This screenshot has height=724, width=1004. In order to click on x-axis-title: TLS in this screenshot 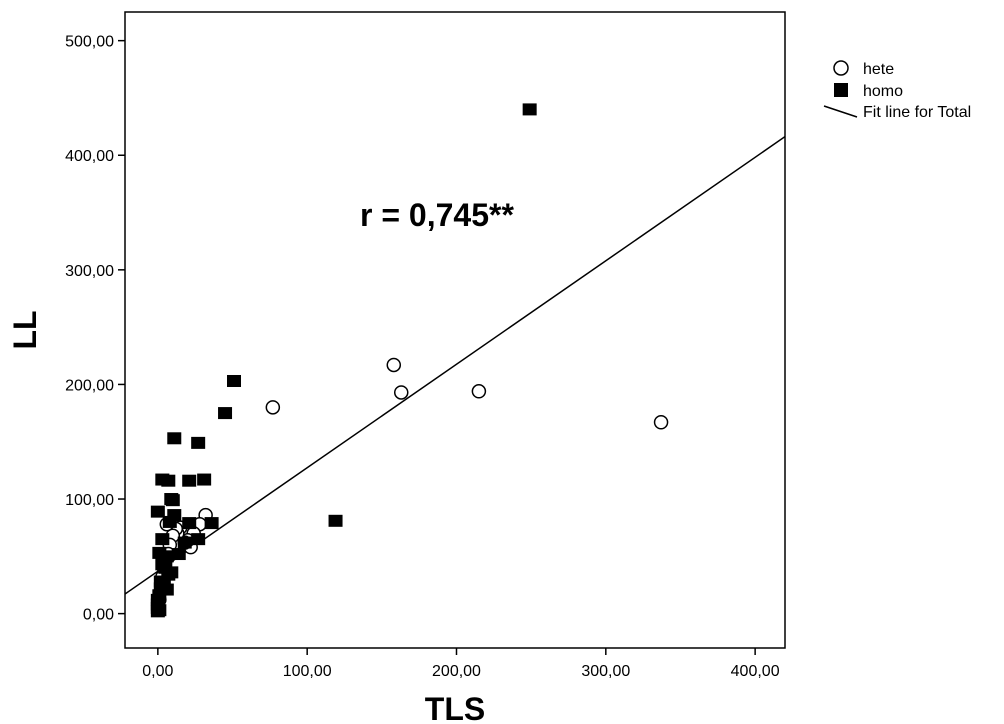, I will do `click(455, 707)`.